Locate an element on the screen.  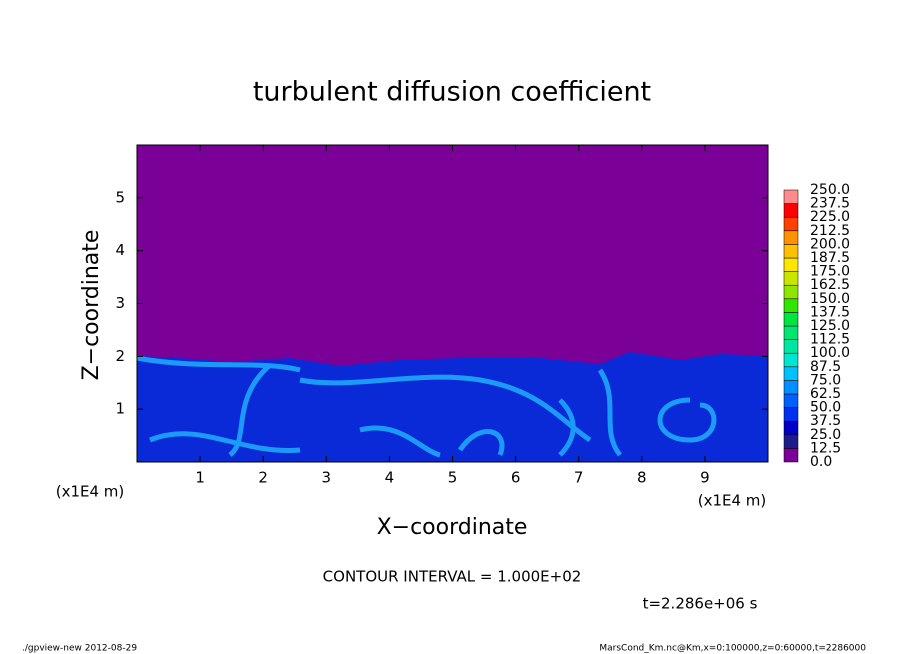
colorbar-label: 112.5 is located at coordinates (830, 340).